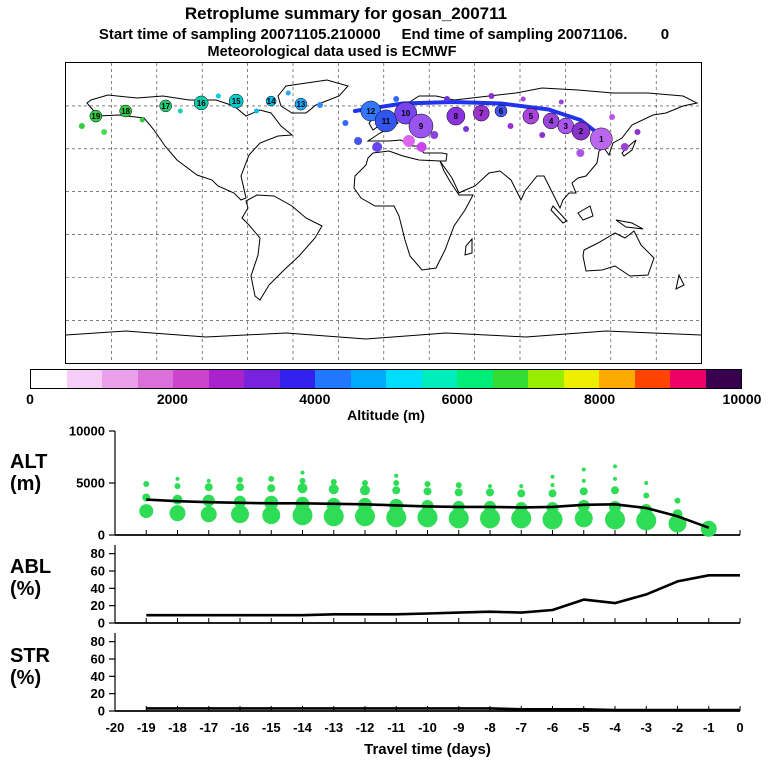  I want to click on trajectory-day-points: 19 18 17 16 15 14 13 12 11 10 9 8 7 6 5 4 3 2 1, so click(351, 122).